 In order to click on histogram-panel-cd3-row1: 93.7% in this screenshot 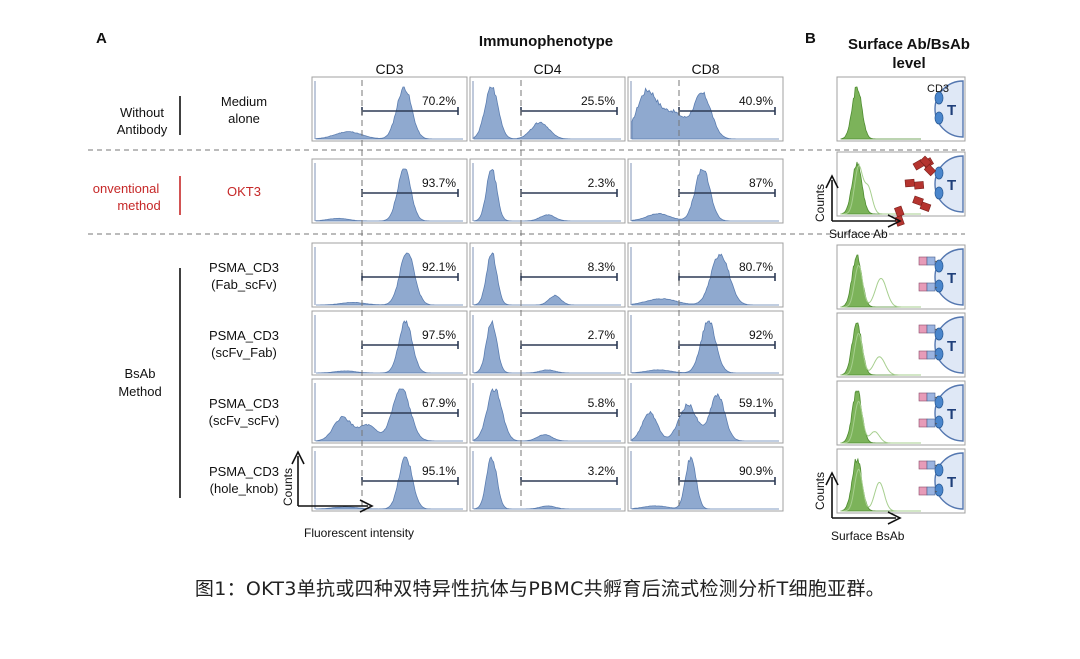, I will do `click(389, 191)`.